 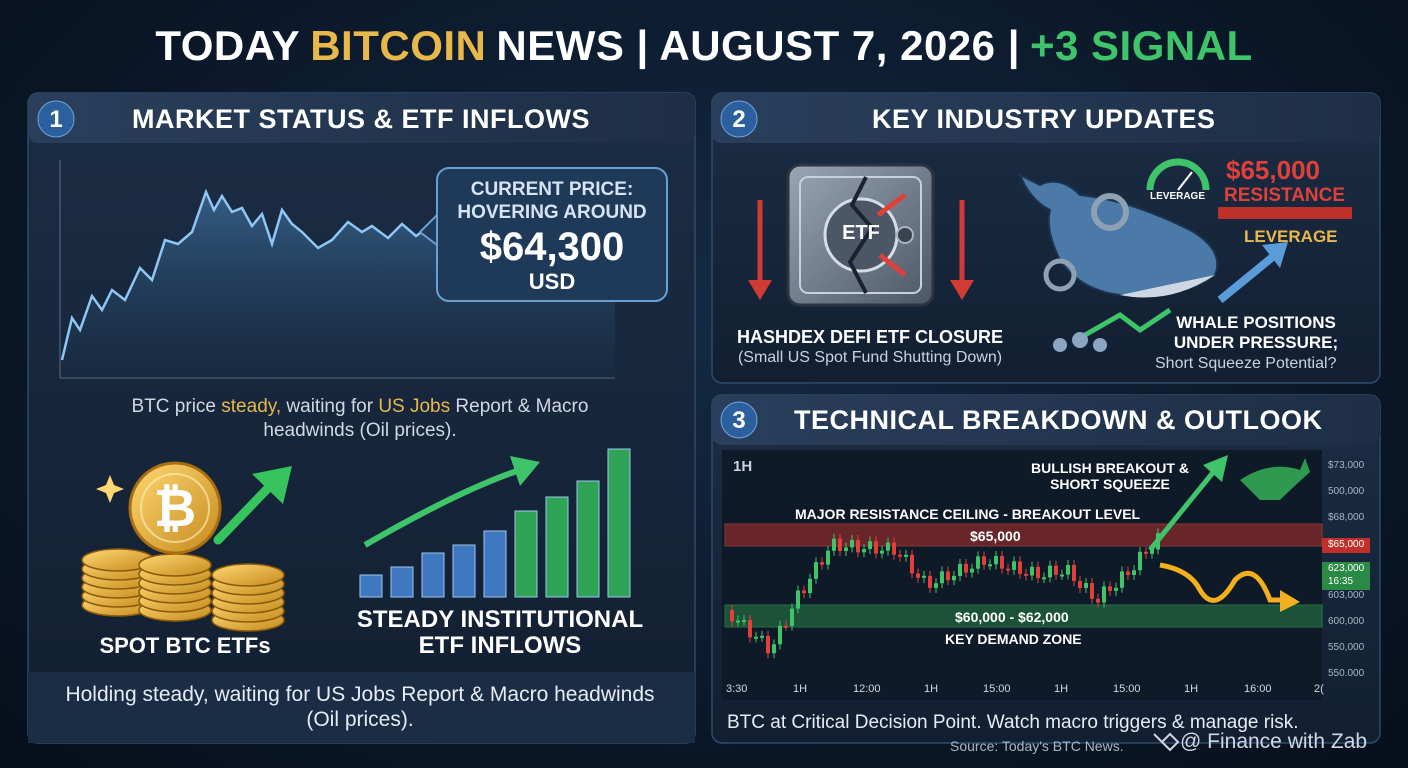 I want to click on price-axis-label: 500,000, so click(x=1346, y=491).